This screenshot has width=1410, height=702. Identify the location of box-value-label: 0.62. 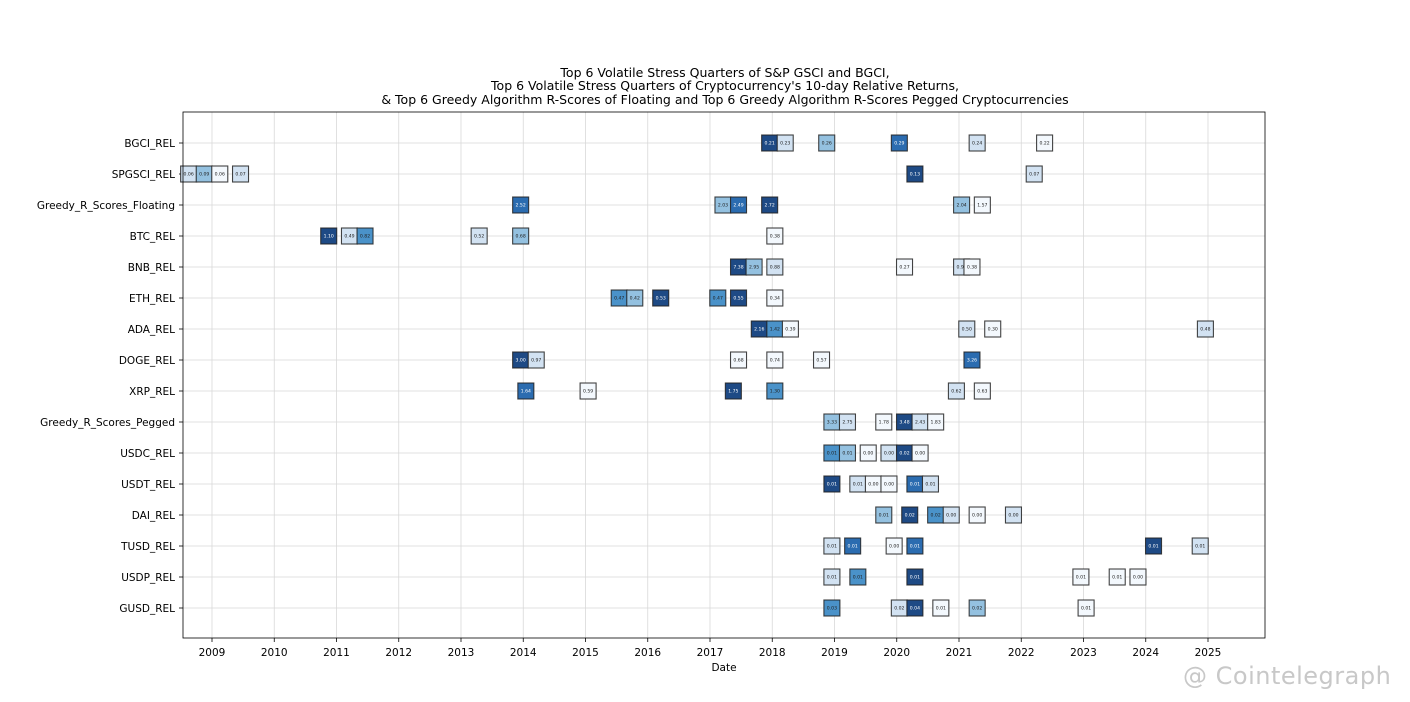
(956, 392).